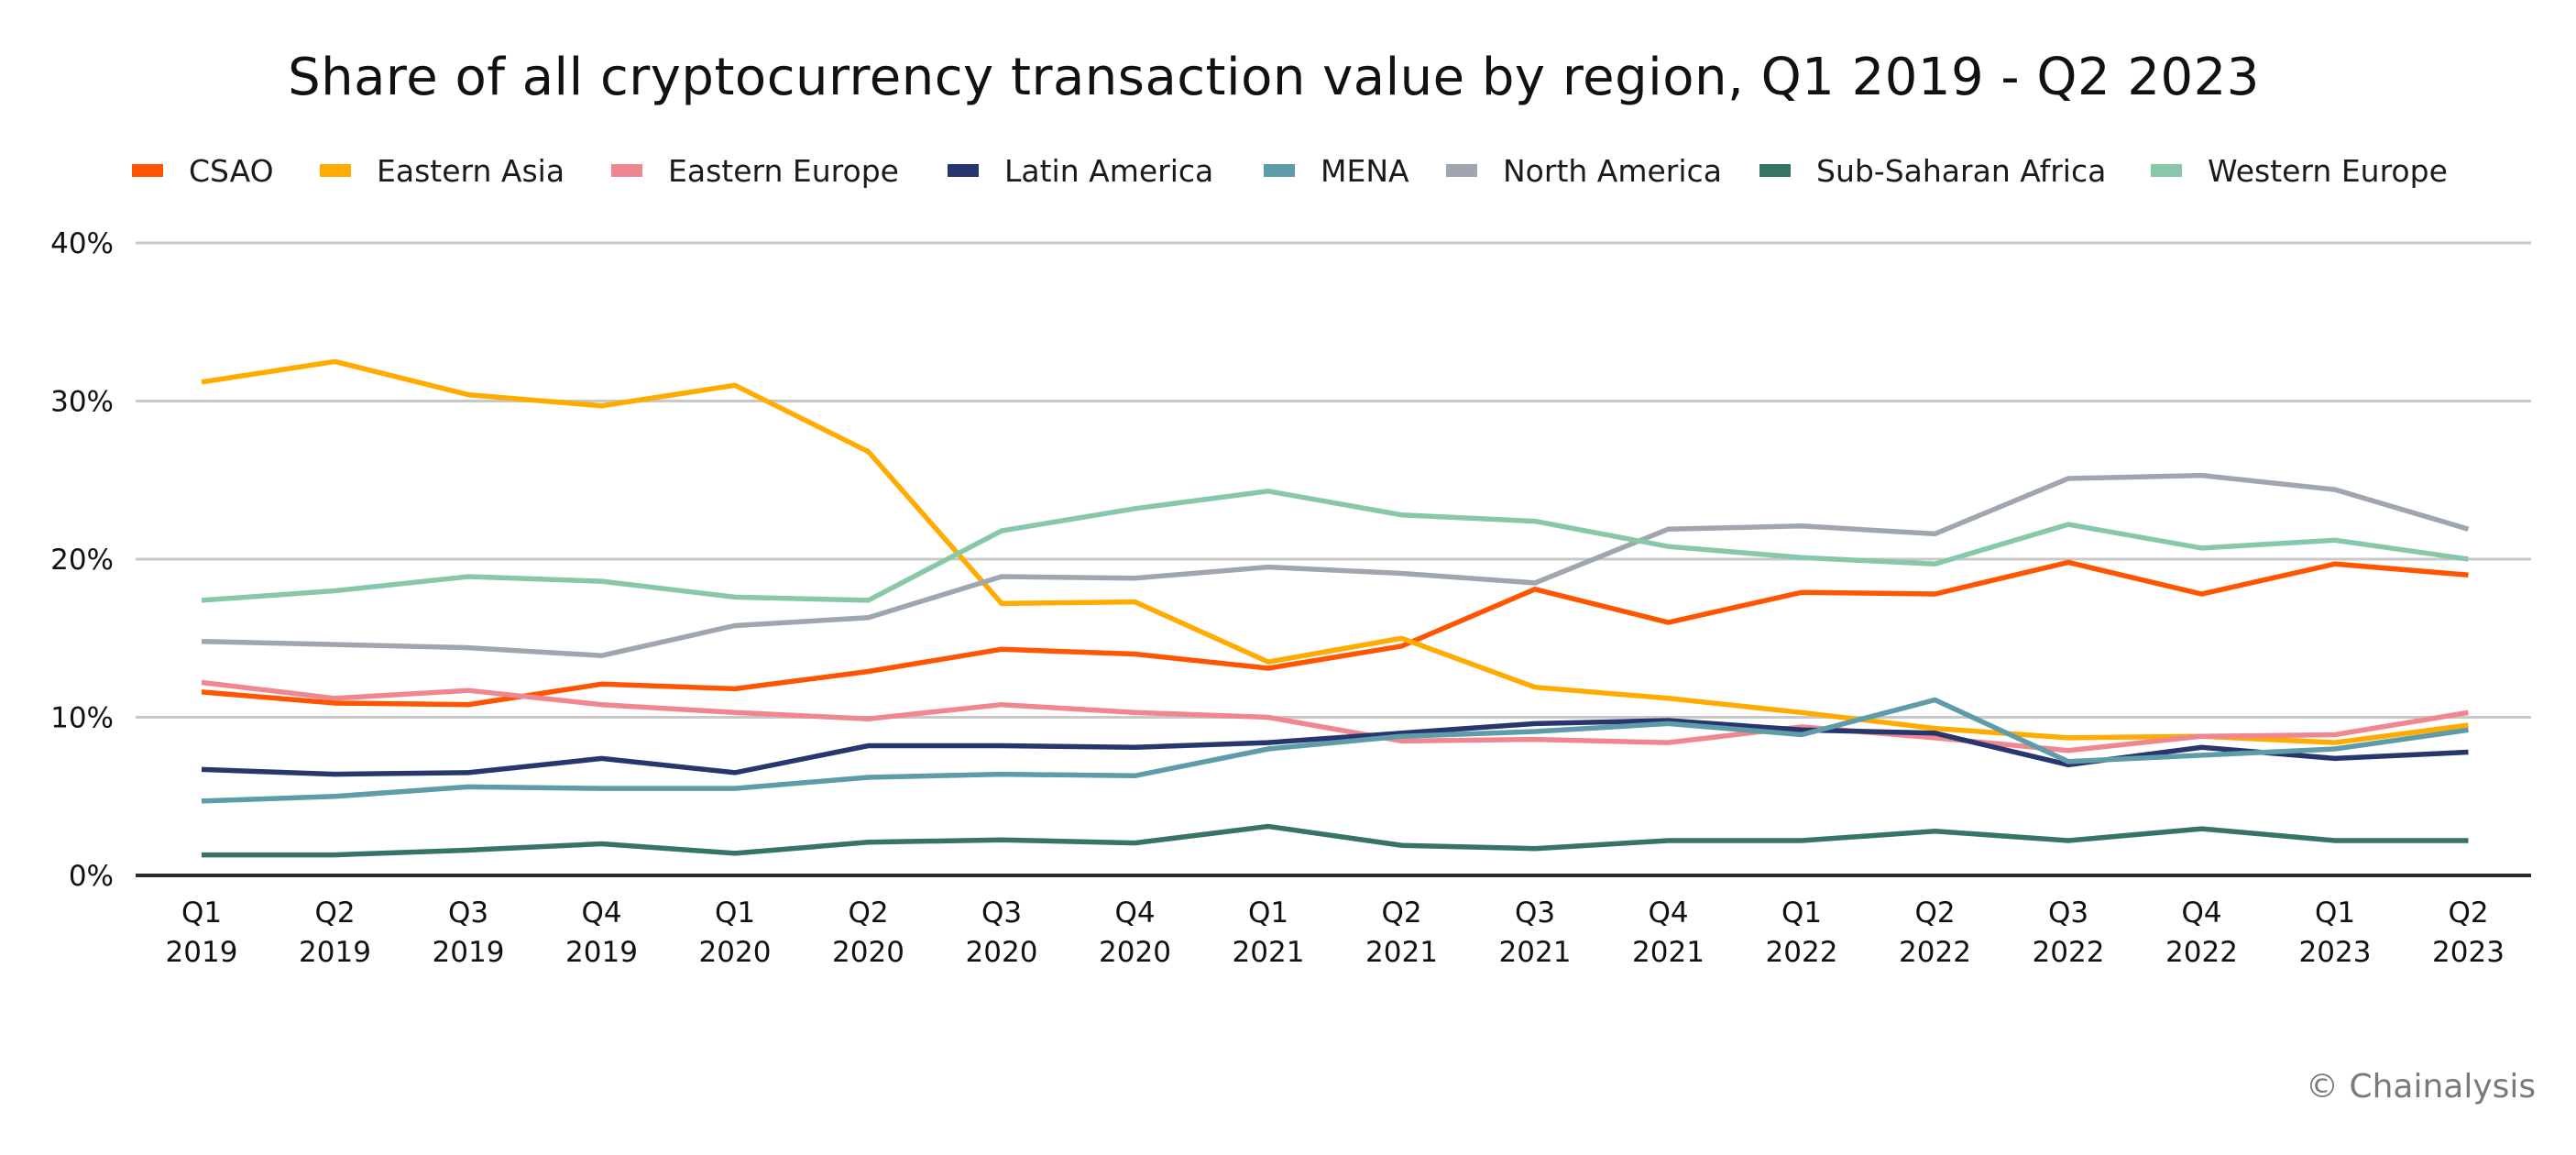  Describe the element at coordinates (1401, 932) in the screenshot. I see `x-tick-label: Q2 2021` at that location.